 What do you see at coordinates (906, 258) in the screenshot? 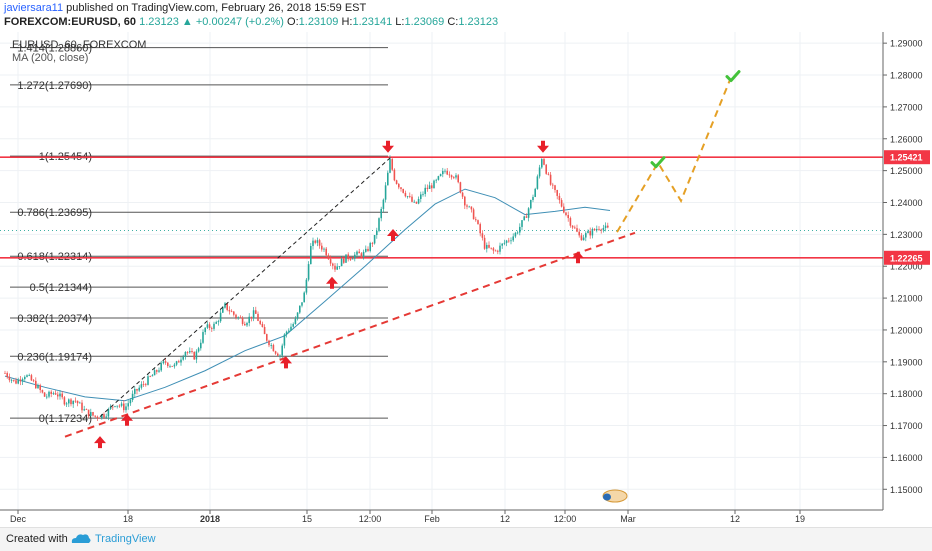
I see `price-label-text: 1.22265` at bounding box center [906, 258].